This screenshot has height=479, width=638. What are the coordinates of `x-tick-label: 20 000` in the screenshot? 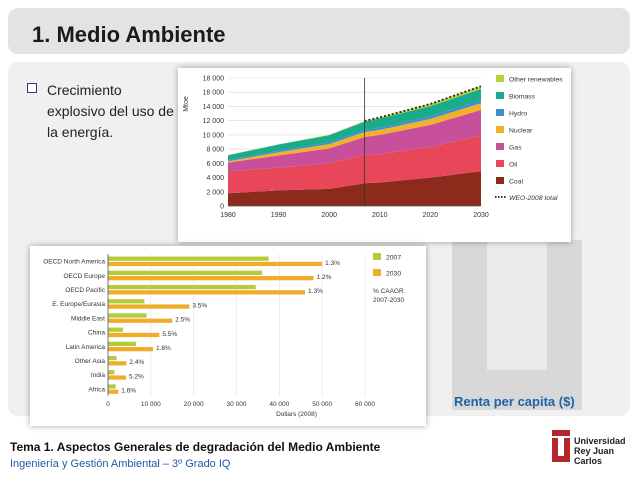 It's located at (194, 404).